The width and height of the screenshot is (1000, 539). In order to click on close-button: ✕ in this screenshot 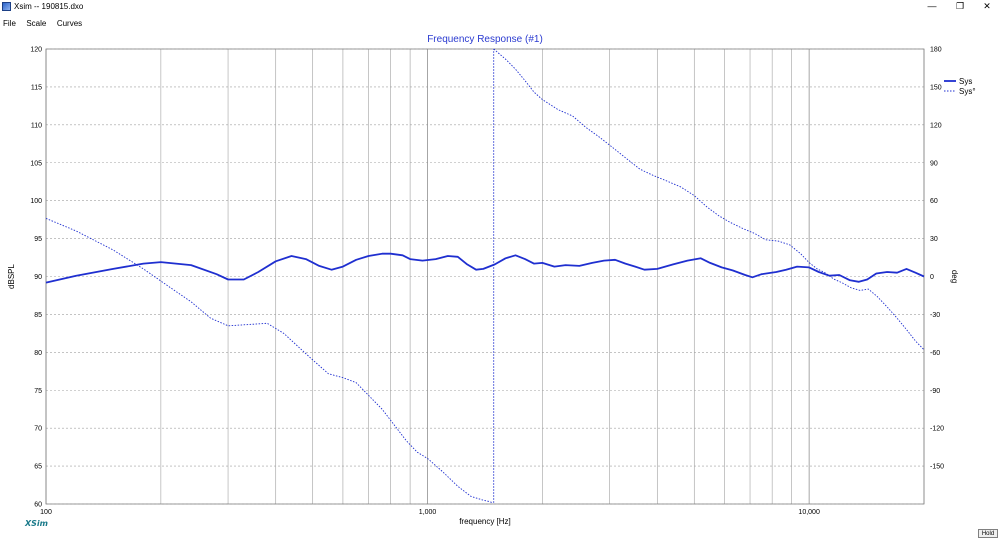, I will do `click(987, 6)`.